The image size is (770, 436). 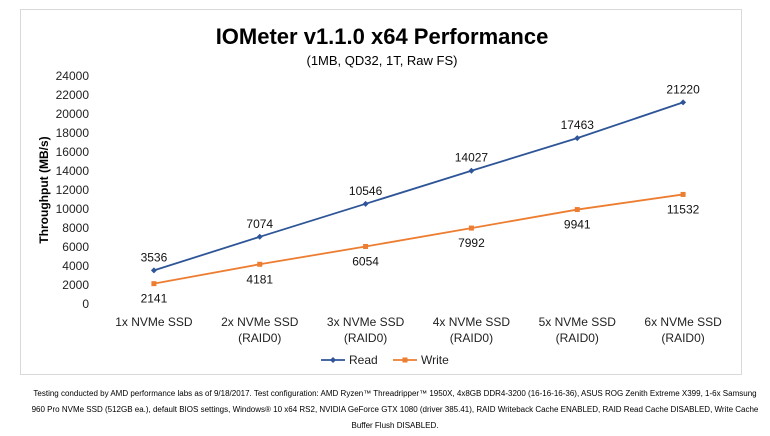 What do you see at coordinates (578, 125) in the screenshot?
I see `read-data-label: 17463` at bounding box center [578, 125].